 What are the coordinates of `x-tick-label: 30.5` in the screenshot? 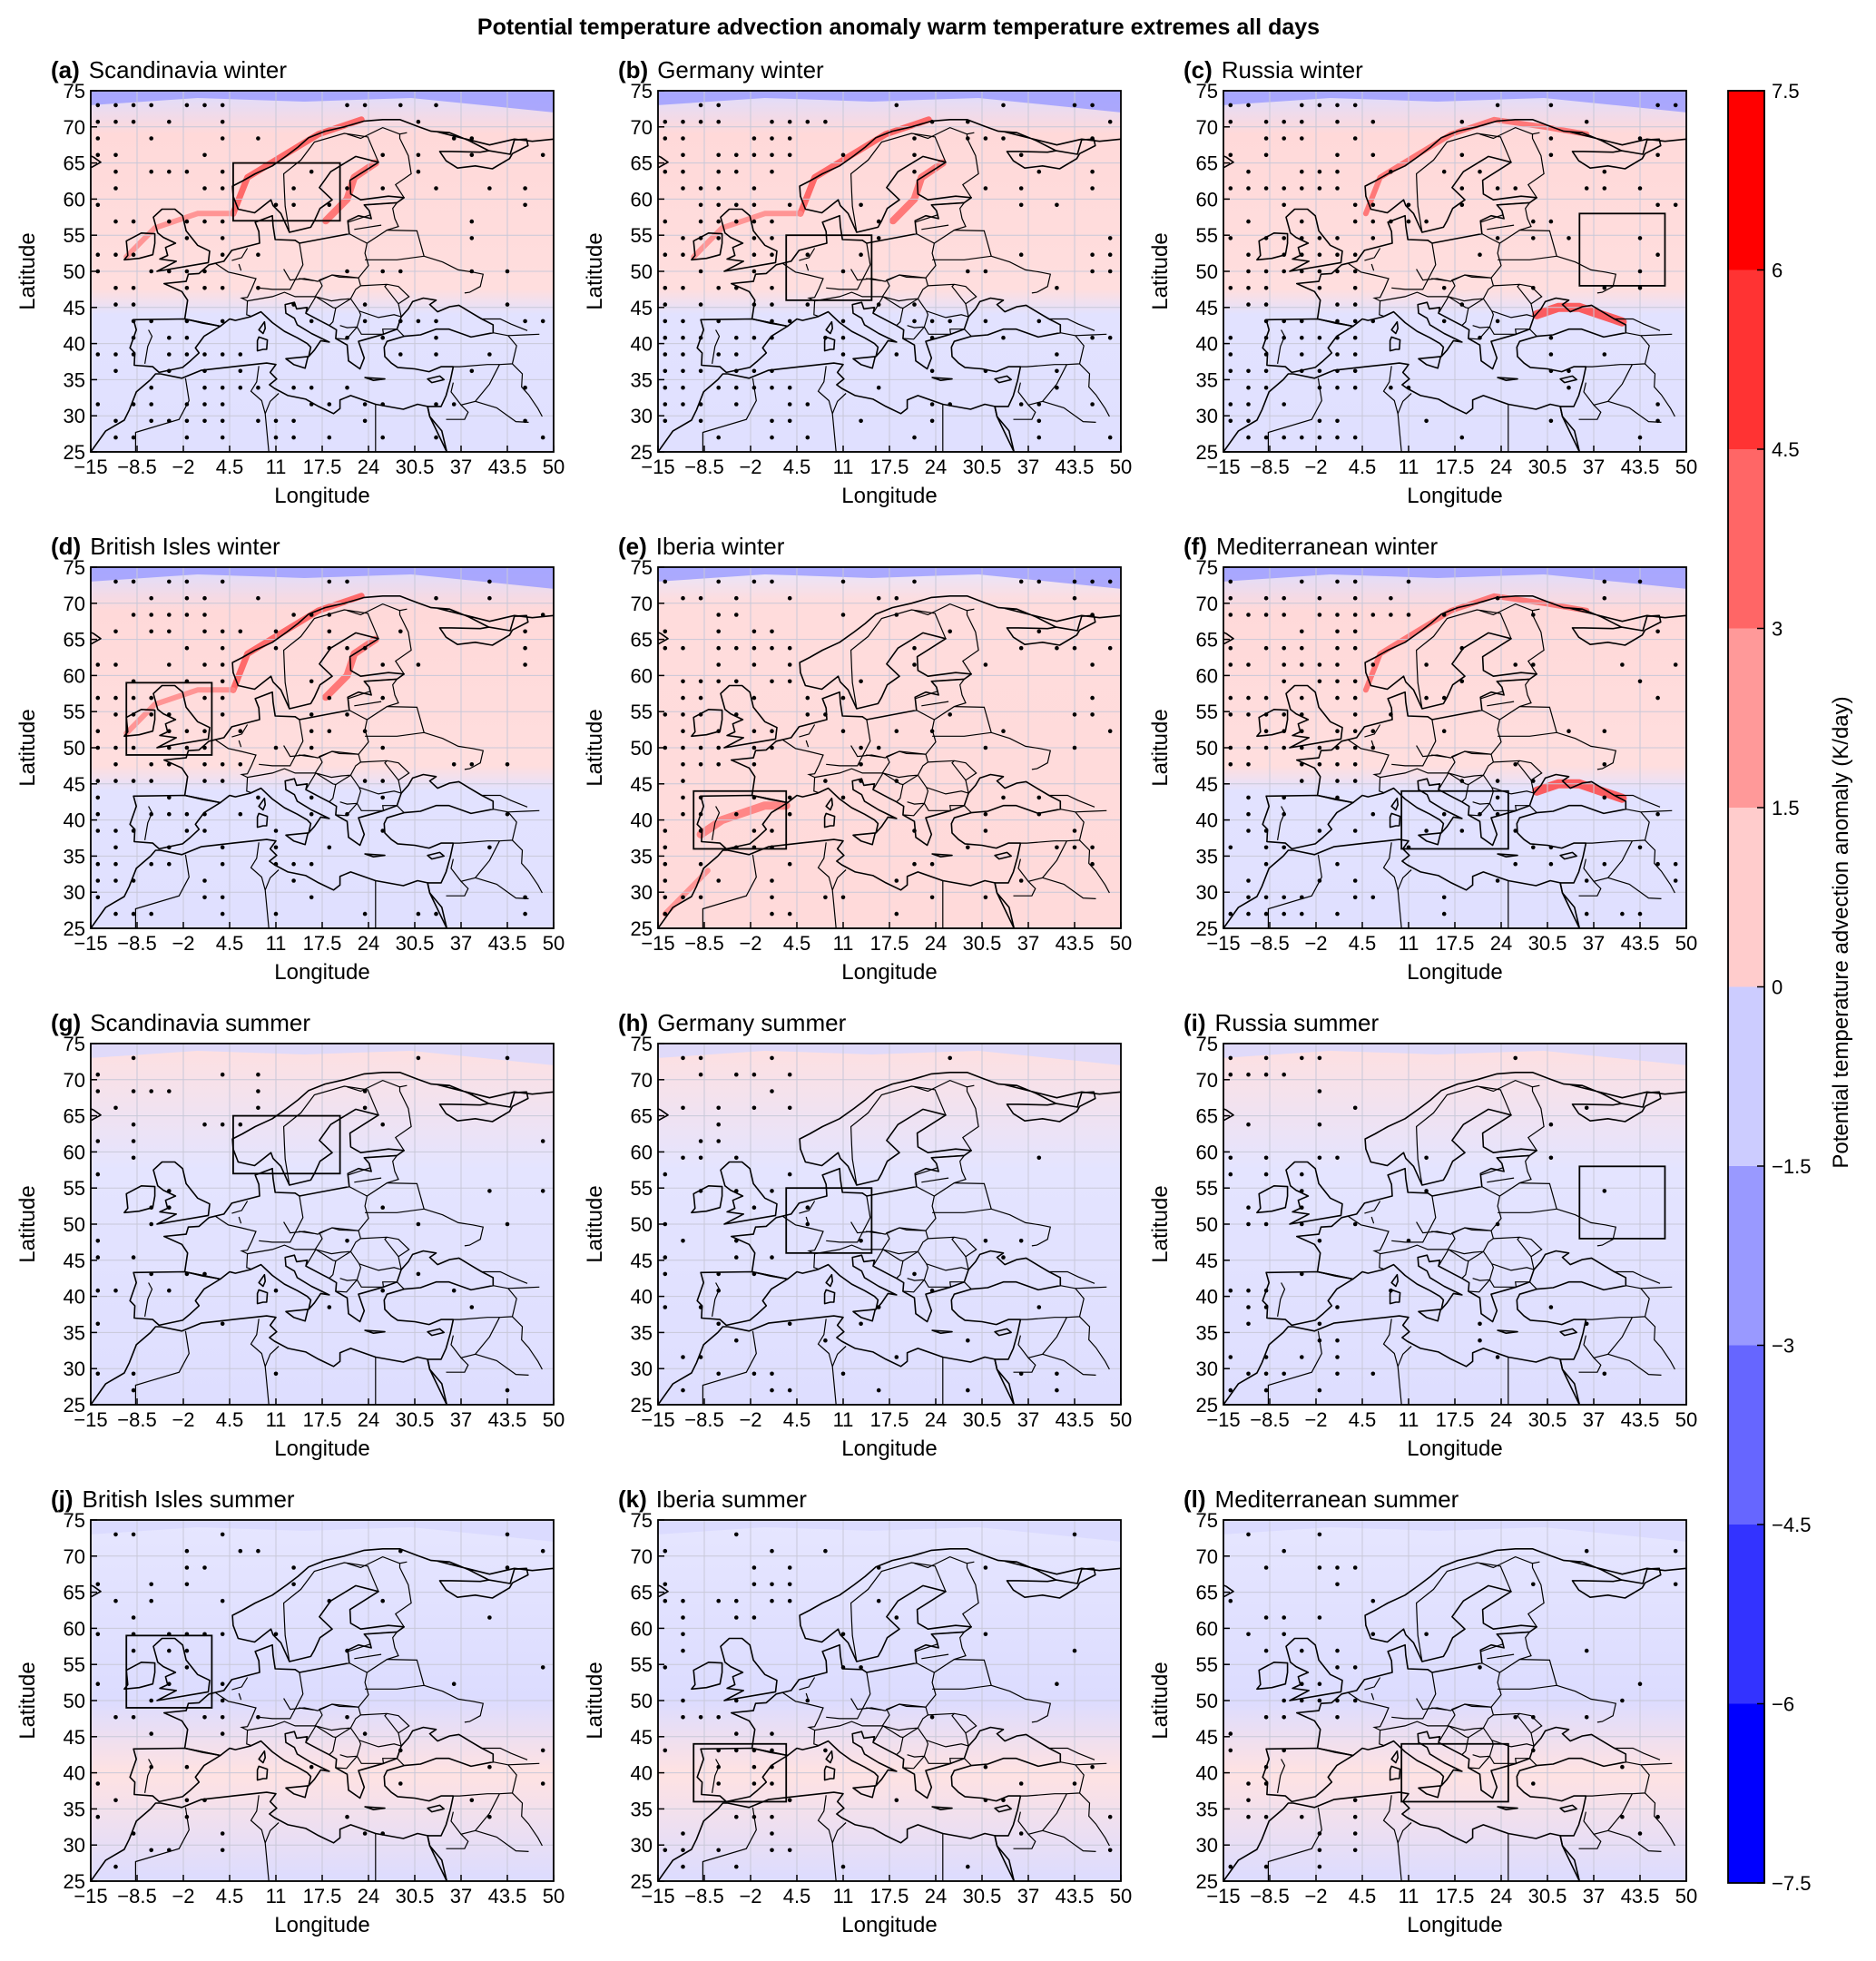 It's located at (982, 1419).